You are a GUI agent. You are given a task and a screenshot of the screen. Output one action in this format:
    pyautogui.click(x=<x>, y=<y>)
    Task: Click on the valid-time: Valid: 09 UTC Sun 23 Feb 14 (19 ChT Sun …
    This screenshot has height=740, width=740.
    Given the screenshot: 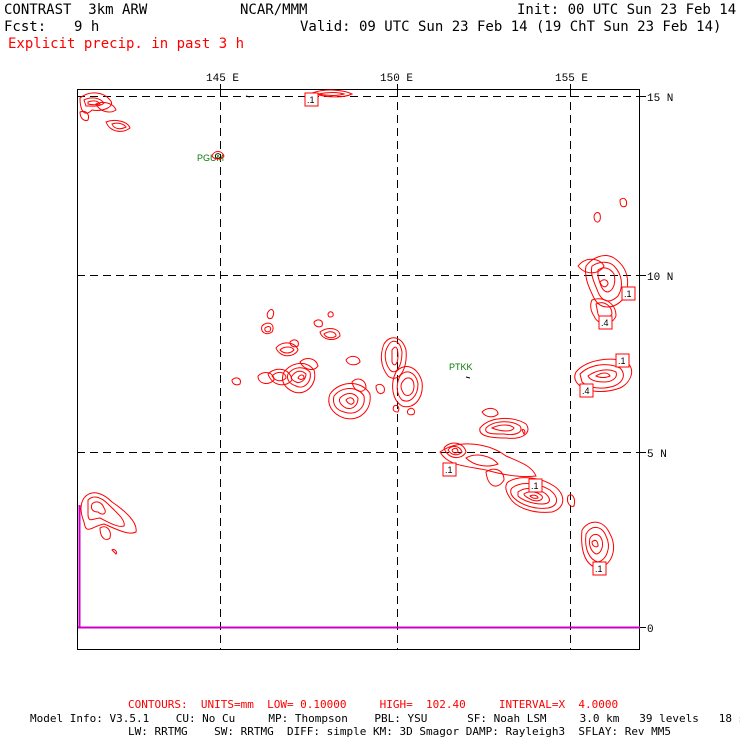 What is the action you would take?
    pyautogui.click(x=511, y=27)
    